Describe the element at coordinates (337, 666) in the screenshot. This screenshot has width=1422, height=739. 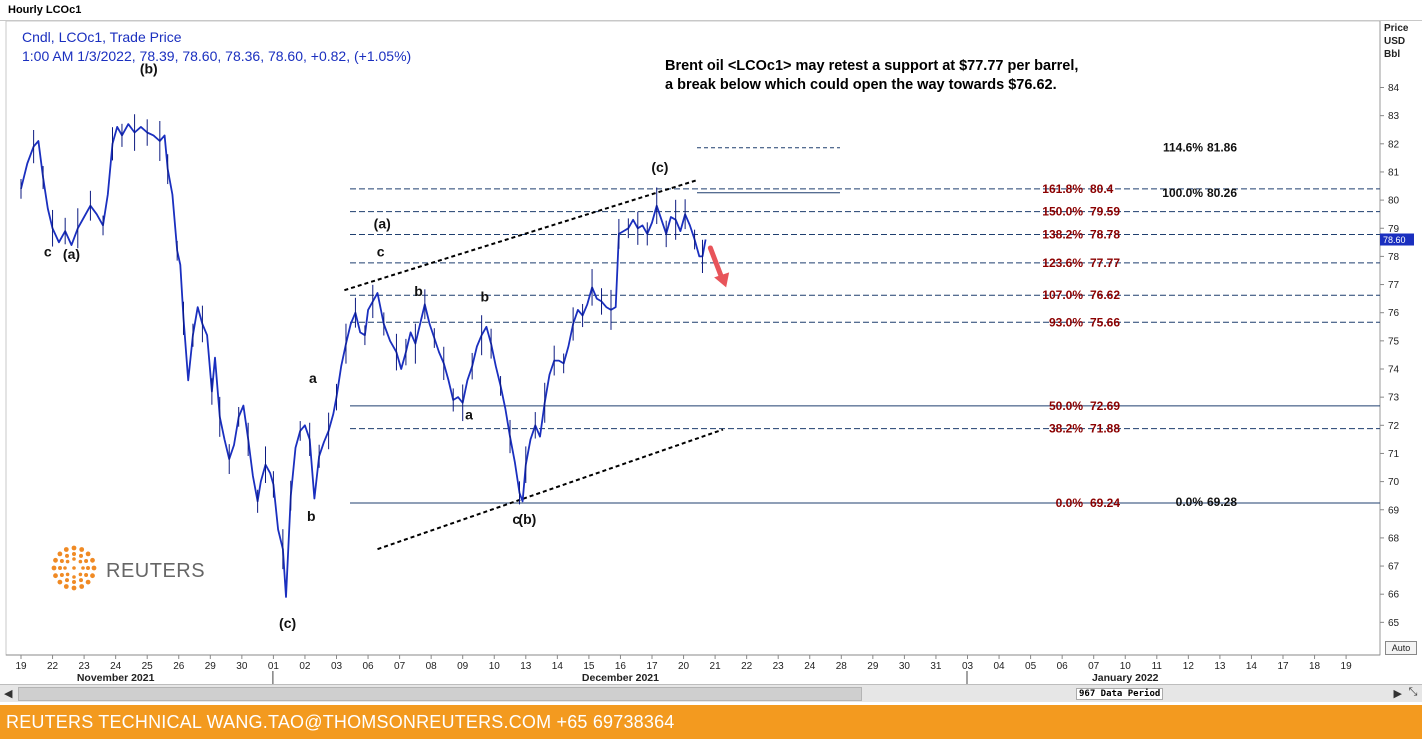
I see `x-tick-label: 03` at that location.